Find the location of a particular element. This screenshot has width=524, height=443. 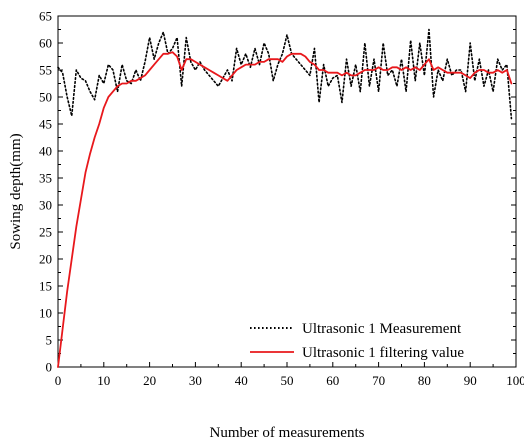

x-tick-label: 80 is located at coordinates (424, 380).